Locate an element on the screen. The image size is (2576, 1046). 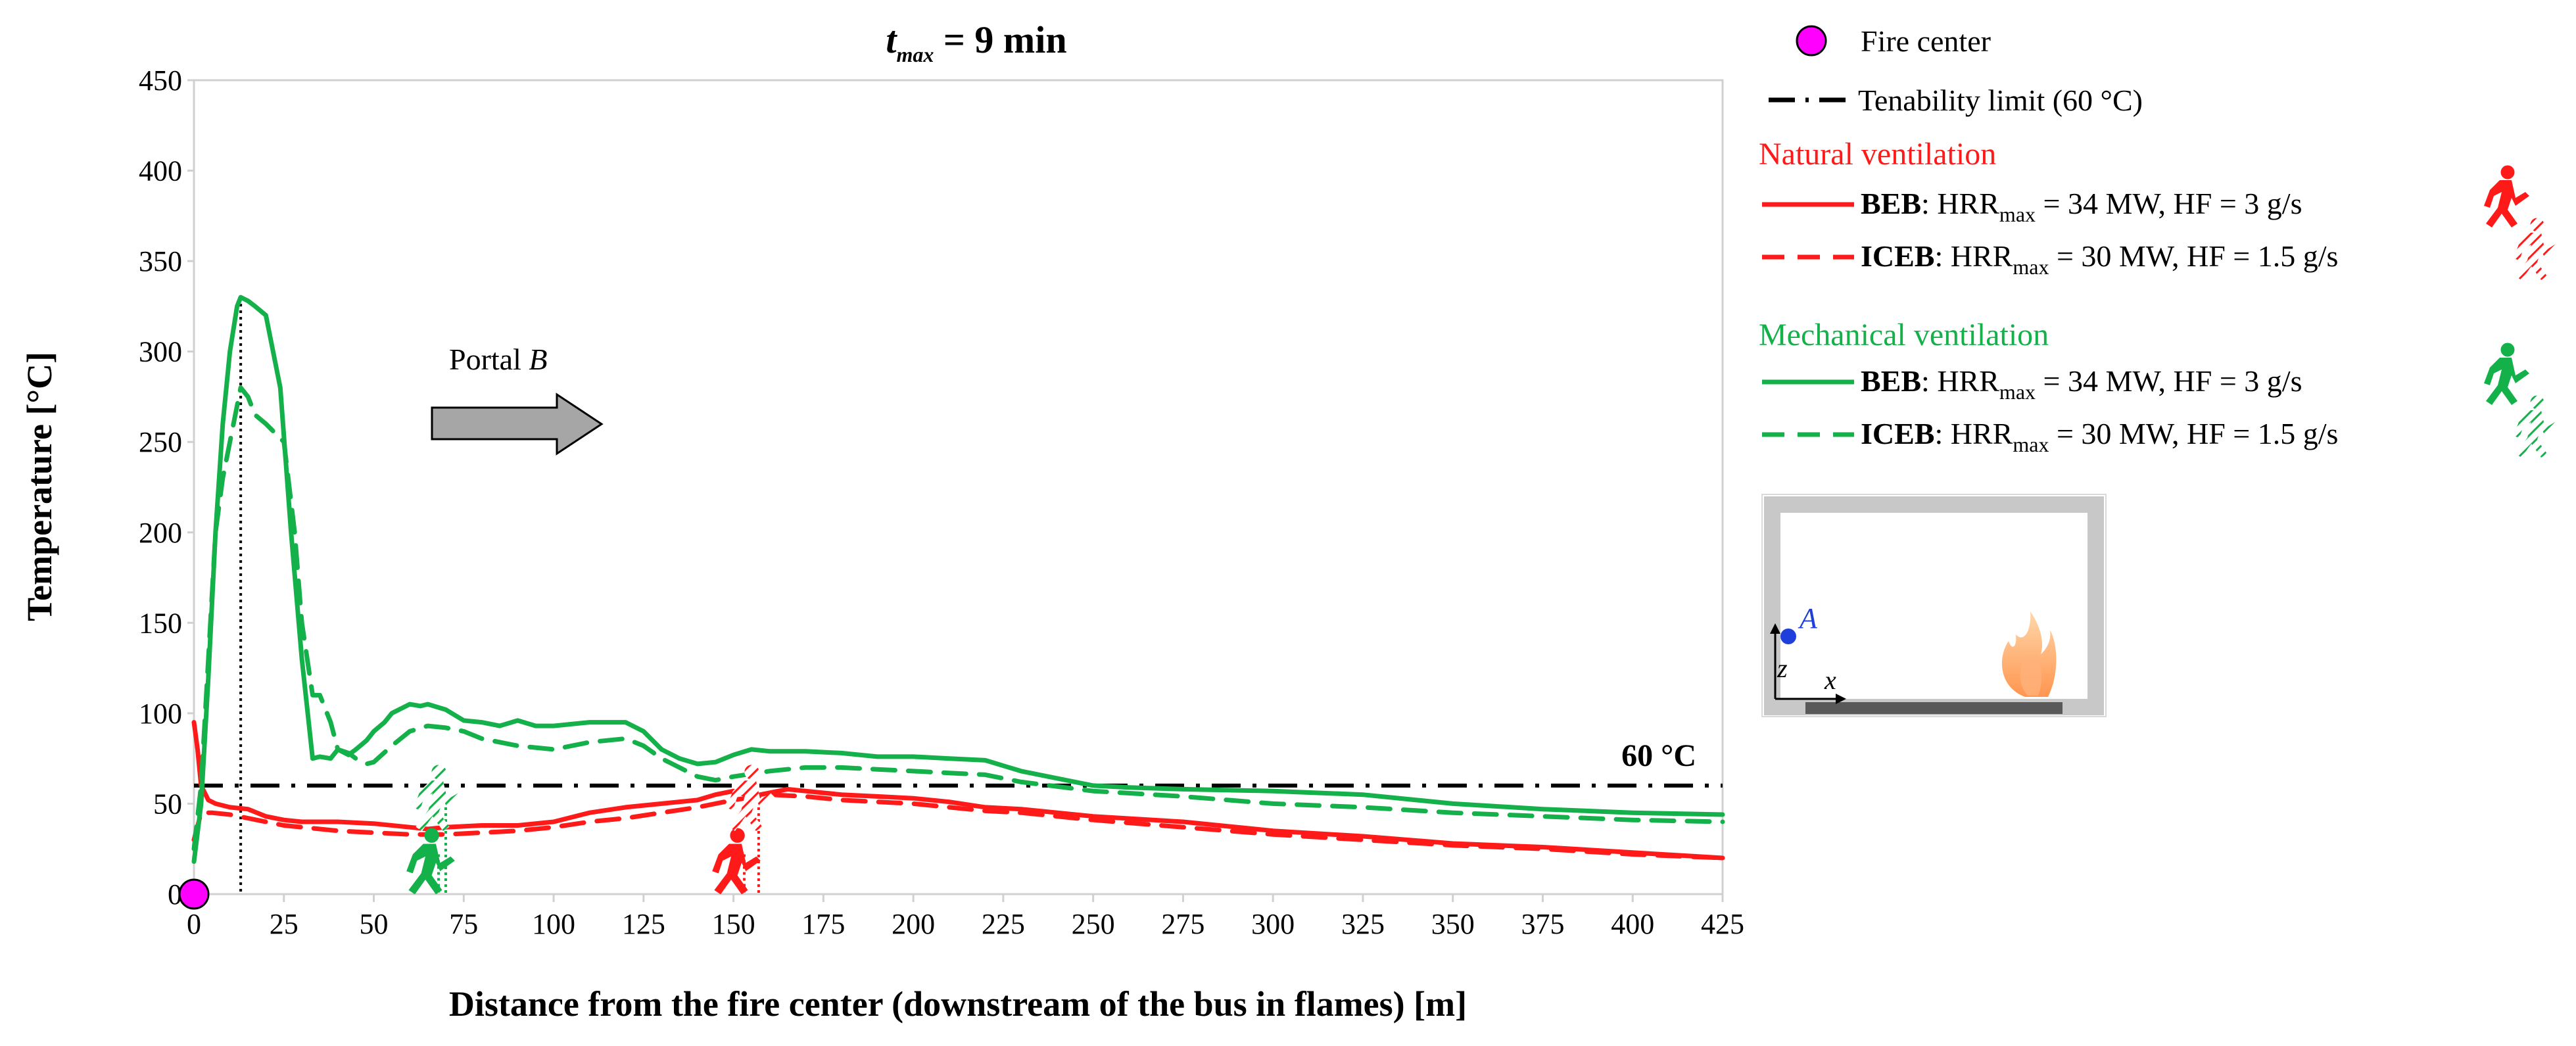
threshold-line-group: 60 °C is located at coordinates (959, 763).